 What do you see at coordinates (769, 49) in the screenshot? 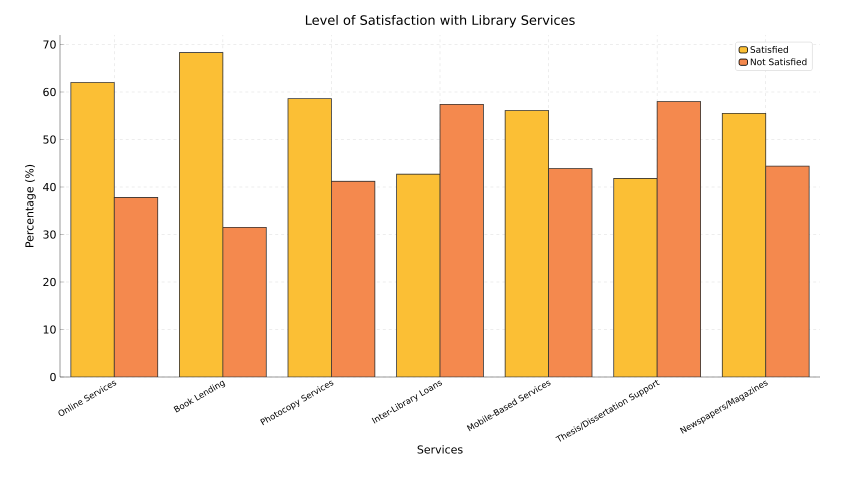
I see `legend-label: Satisfied` at bounding box center [769, 49].